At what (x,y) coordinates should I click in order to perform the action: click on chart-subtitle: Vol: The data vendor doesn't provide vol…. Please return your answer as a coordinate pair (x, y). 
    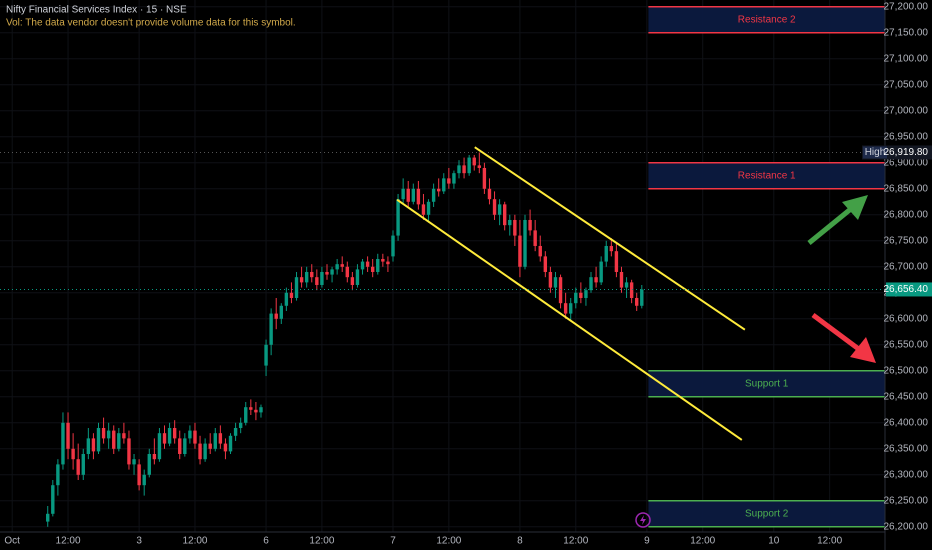
    Looking at the image, I should click on (151, 23).